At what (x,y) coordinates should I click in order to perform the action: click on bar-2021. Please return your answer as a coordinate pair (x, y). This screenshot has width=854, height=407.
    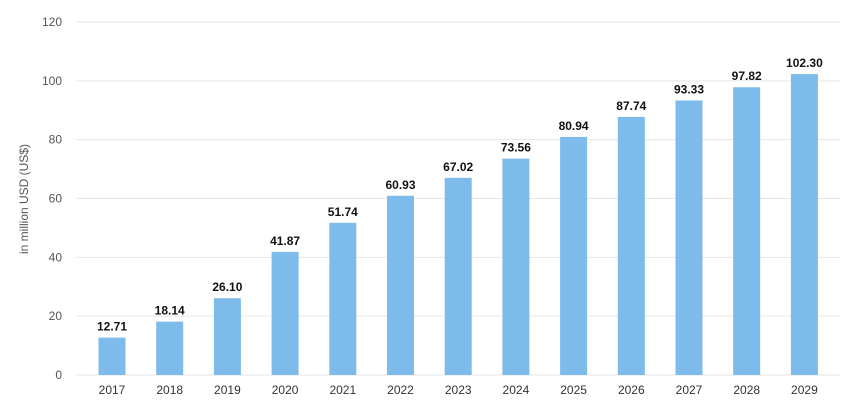
    Looking at the image, I should click on (343, 298).